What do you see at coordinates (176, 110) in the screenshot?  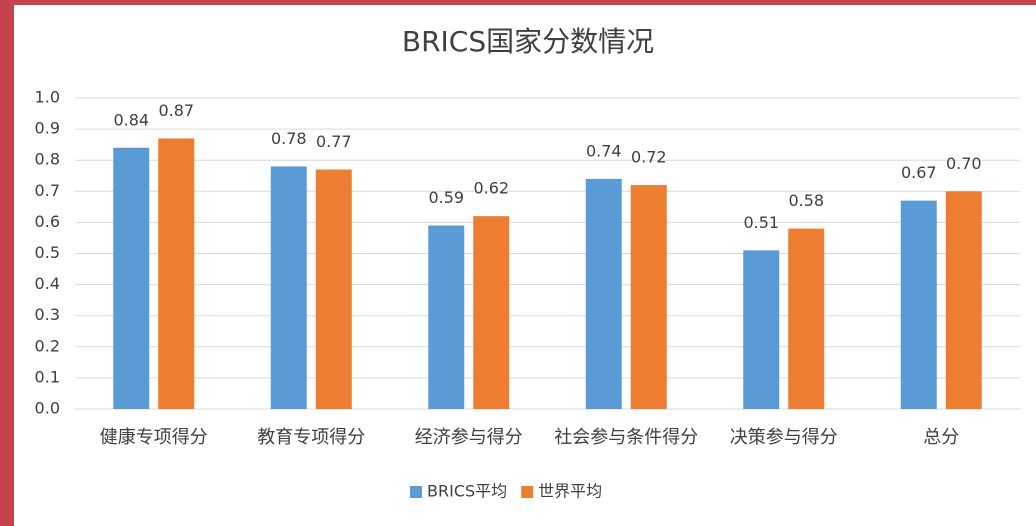 I see `value-label: 0.87` at bounding box center [176, 110].